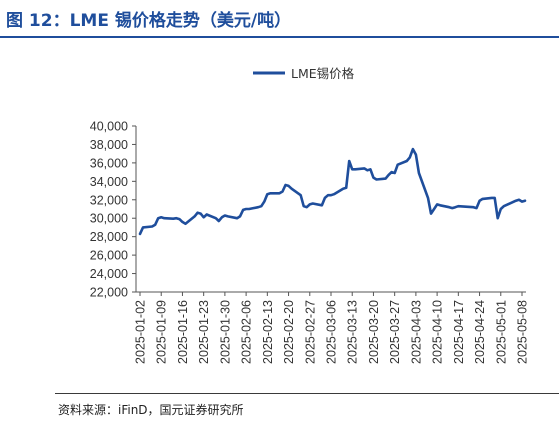 Image resolution: width=559 pixels, height=428 pixels. I want to click on x-tick-label: 2025-02-20, so click(289, 332).